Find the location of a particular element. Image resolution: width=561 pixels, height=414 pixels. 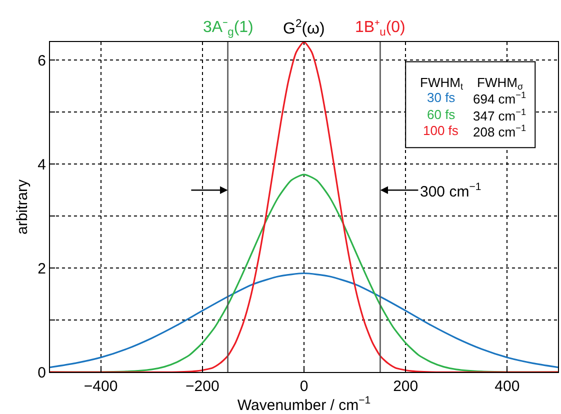

x-tick-label: 400 is located at coordinates (507, 386).